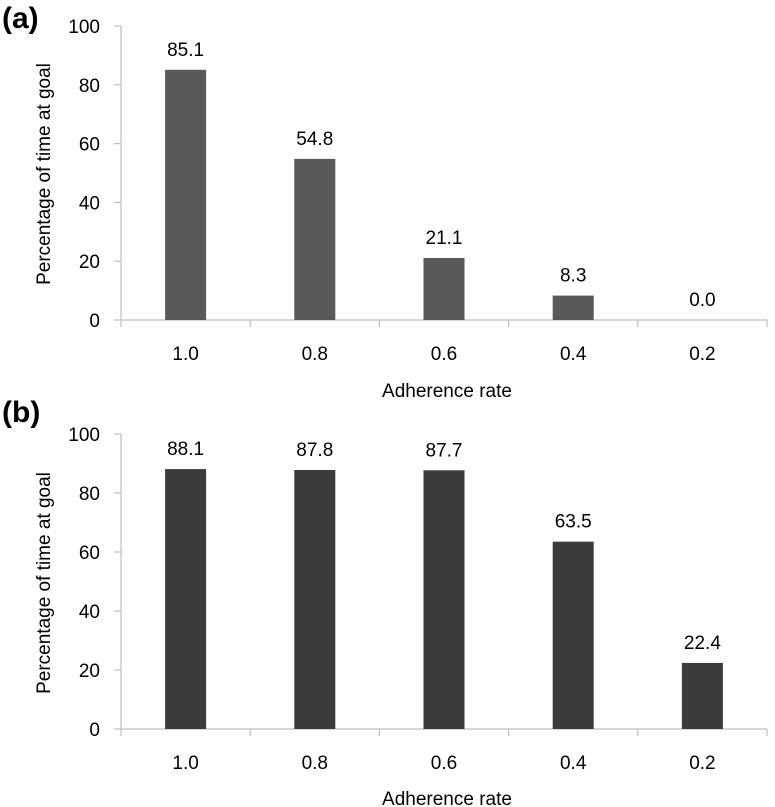 The height and width of the screenshot is (807, 775). I want to click on bar-a-1.0, so click(186, 194).